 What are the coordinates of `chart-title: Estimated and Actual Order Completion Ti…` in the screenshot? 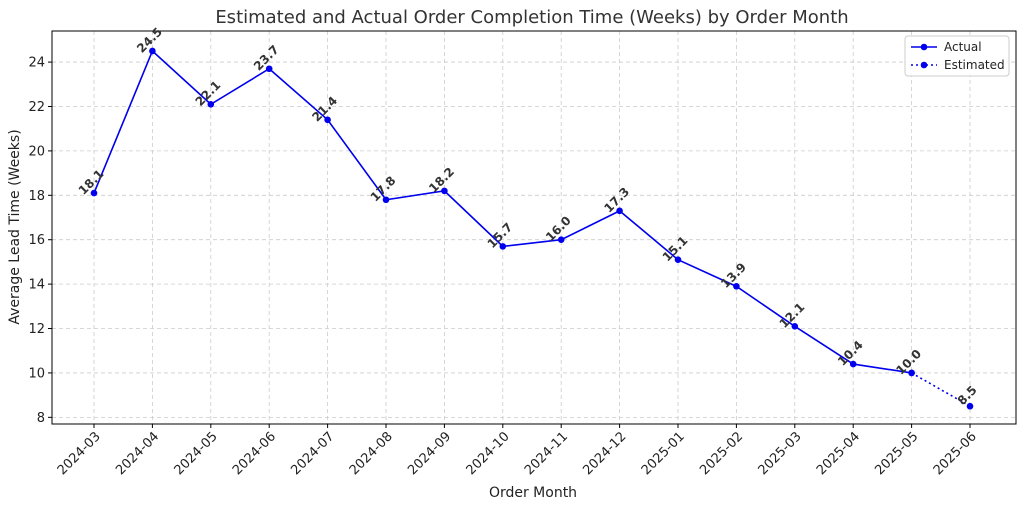 It's located at (531, 17).